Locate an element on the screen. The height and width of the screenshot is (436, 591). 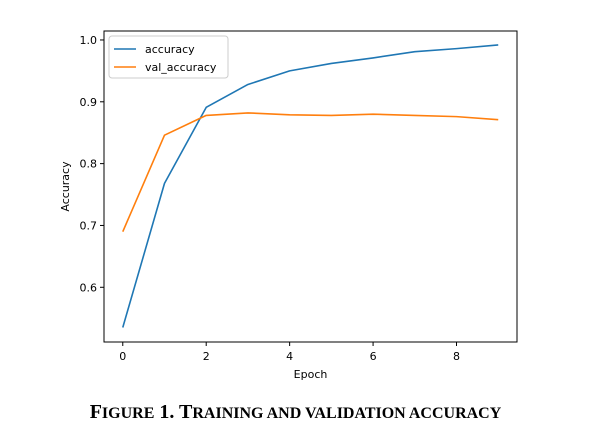
x-tick-label: 2 is located at coordinates (206, 356).